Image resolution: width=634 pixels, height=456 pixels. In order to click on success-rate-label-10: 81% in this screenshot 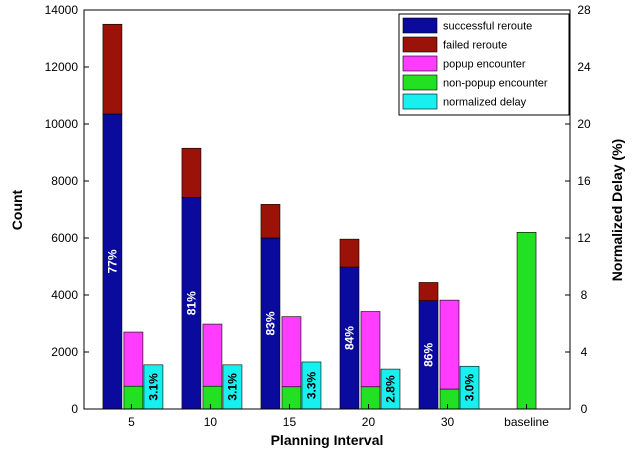, I will do `click(191, 303)`.